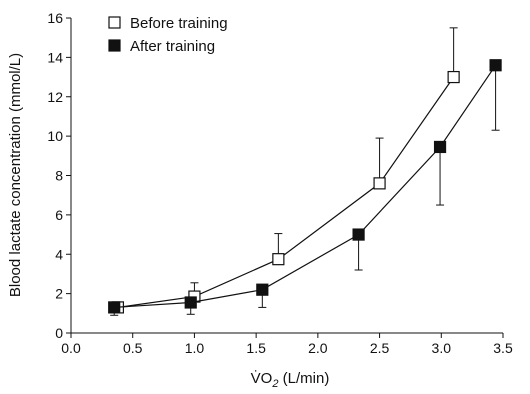 This screenshot has width=530, height=394. What do you see at coordinates (195, 348) in the screenshot?
I see `x-tick-label: 1.0` at bounding box center [195, 348].